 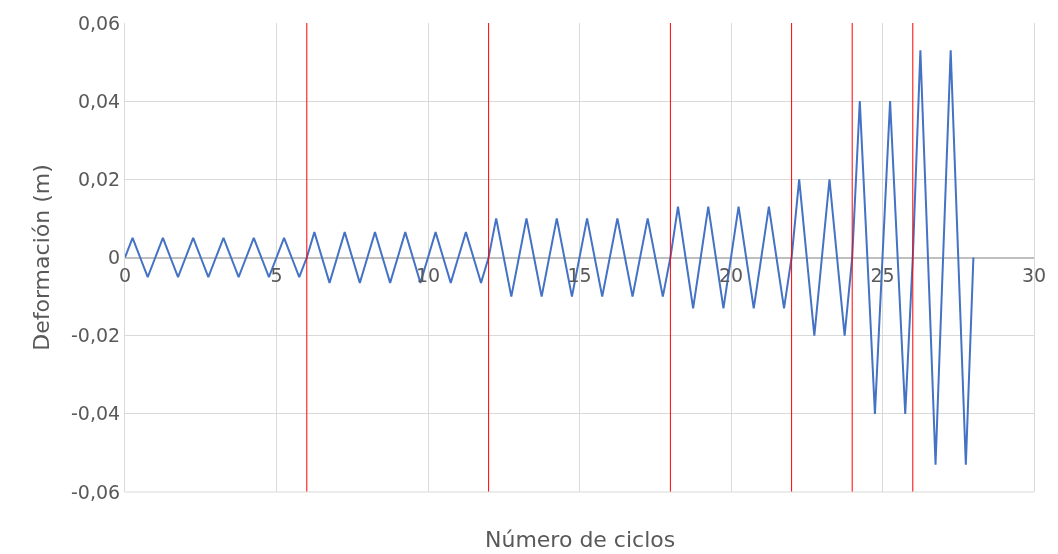 What do you see at coordinates (96, 413) in the screenshot?
I see `y-tick-label: -0,04` at bounding box center [96, 413].